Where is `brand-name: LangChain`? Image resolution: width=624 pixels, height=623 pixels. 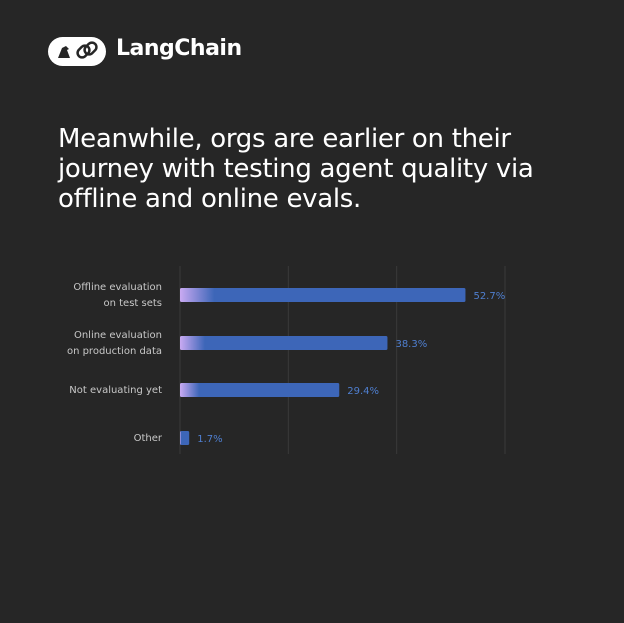
brand-name: LangChain is located at coordinates (179, 48).